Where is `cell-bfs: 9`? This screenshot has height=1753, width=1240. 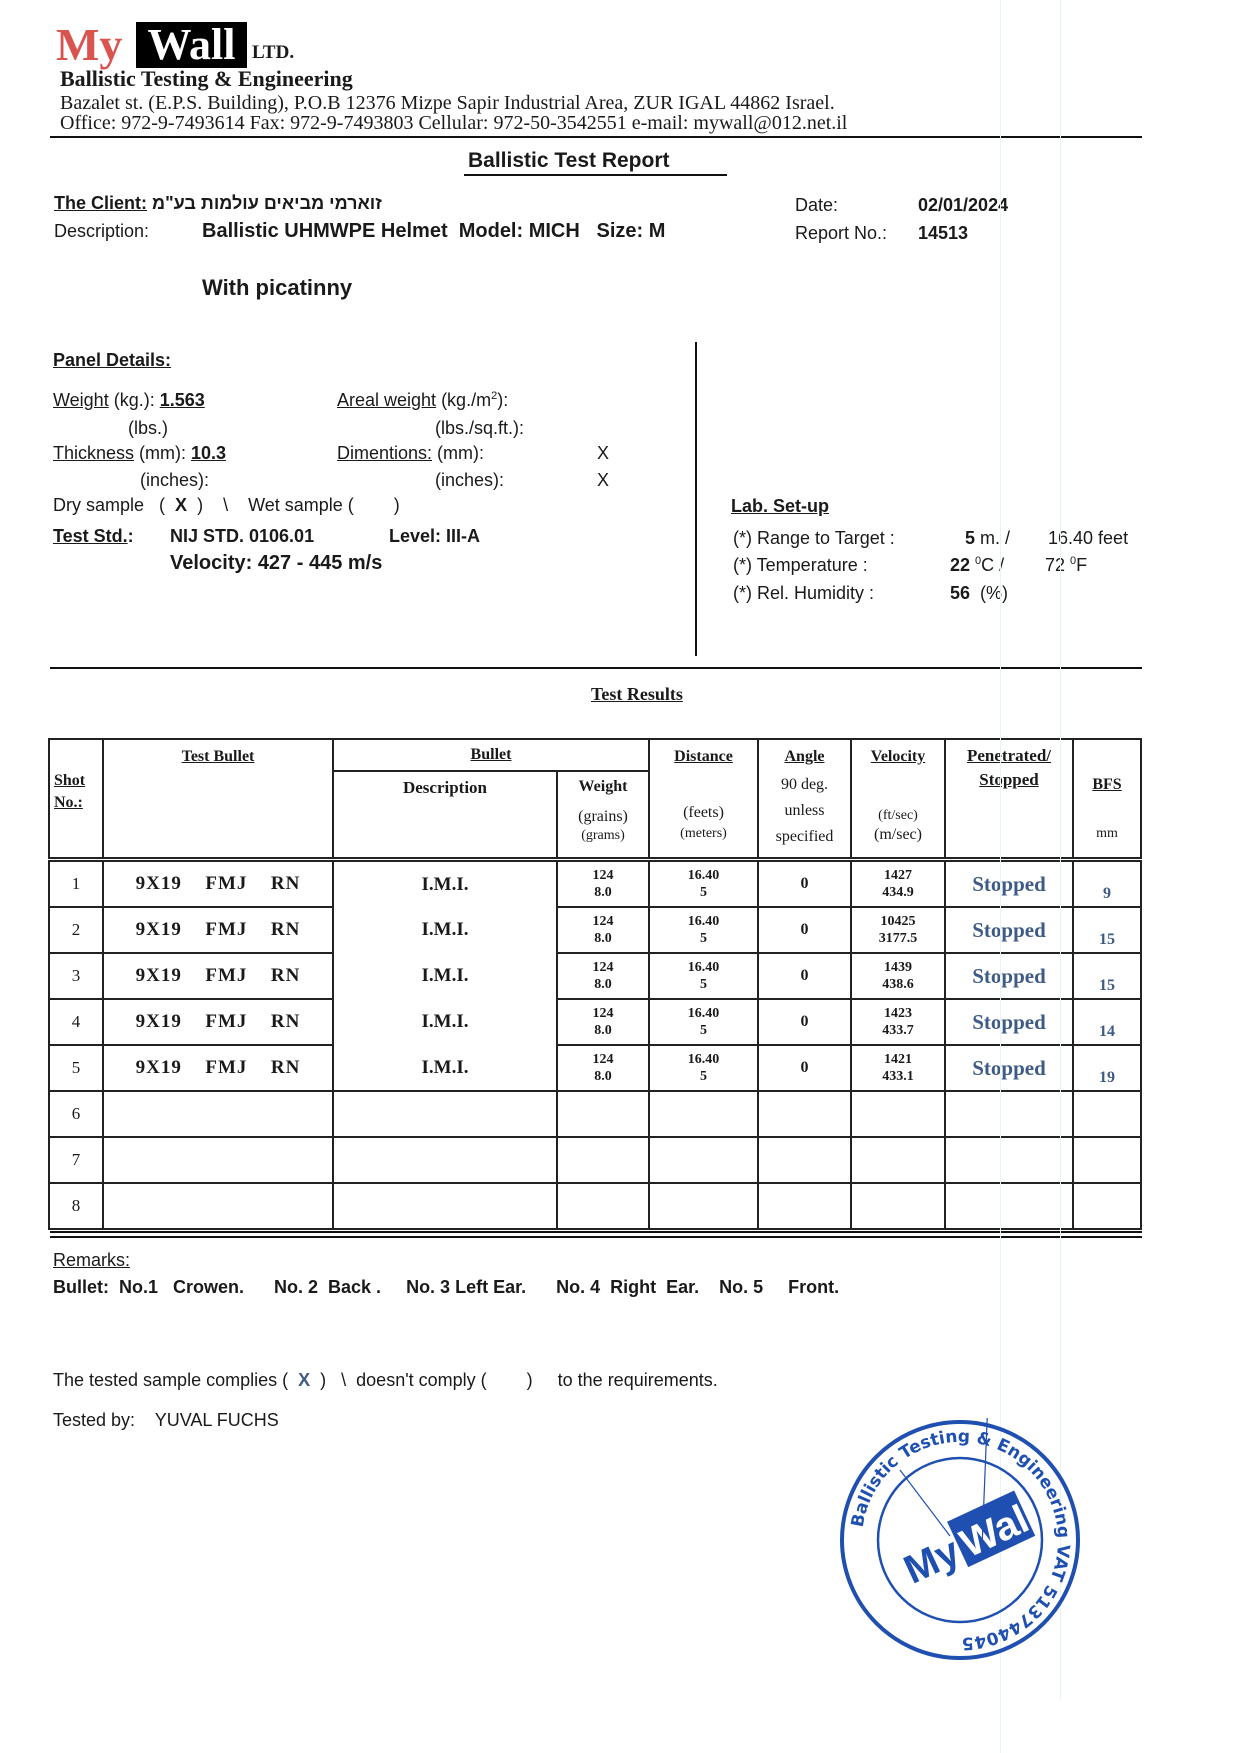 cell-bfs: 9 is located at coordinates (1107, 883).